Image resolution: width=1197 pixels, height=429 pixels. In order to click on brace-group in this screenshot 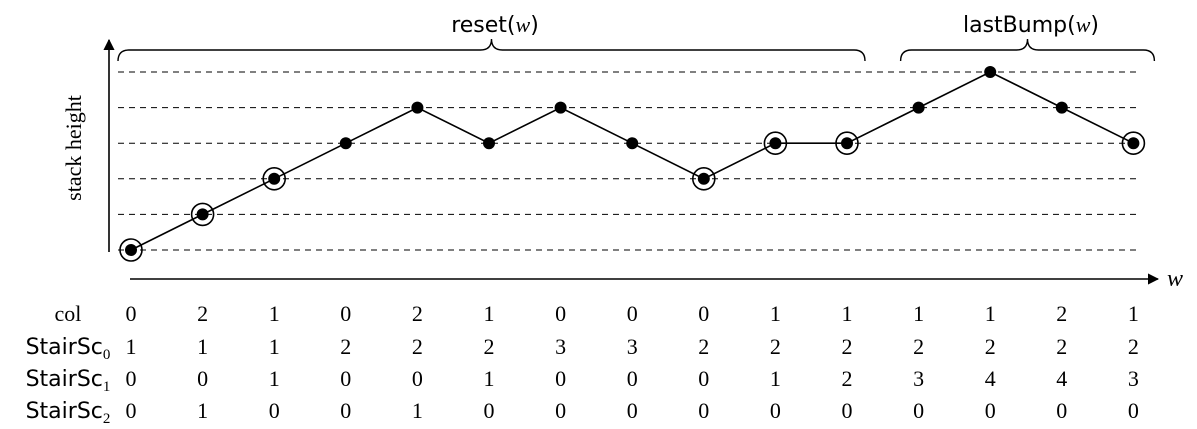, I will do `click(636, 50)`.